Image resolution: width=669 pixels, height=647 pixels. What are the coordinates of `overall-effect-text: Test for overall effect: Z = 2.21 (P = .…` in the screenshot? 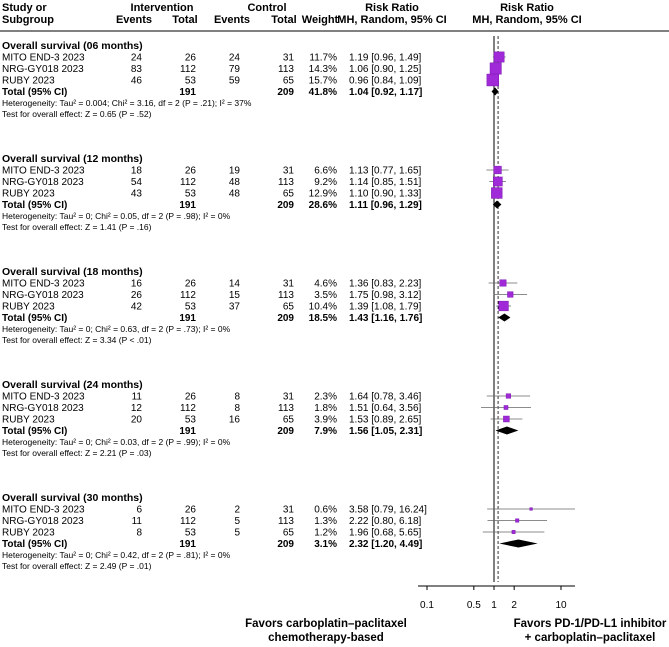 It's located at (77, 453).